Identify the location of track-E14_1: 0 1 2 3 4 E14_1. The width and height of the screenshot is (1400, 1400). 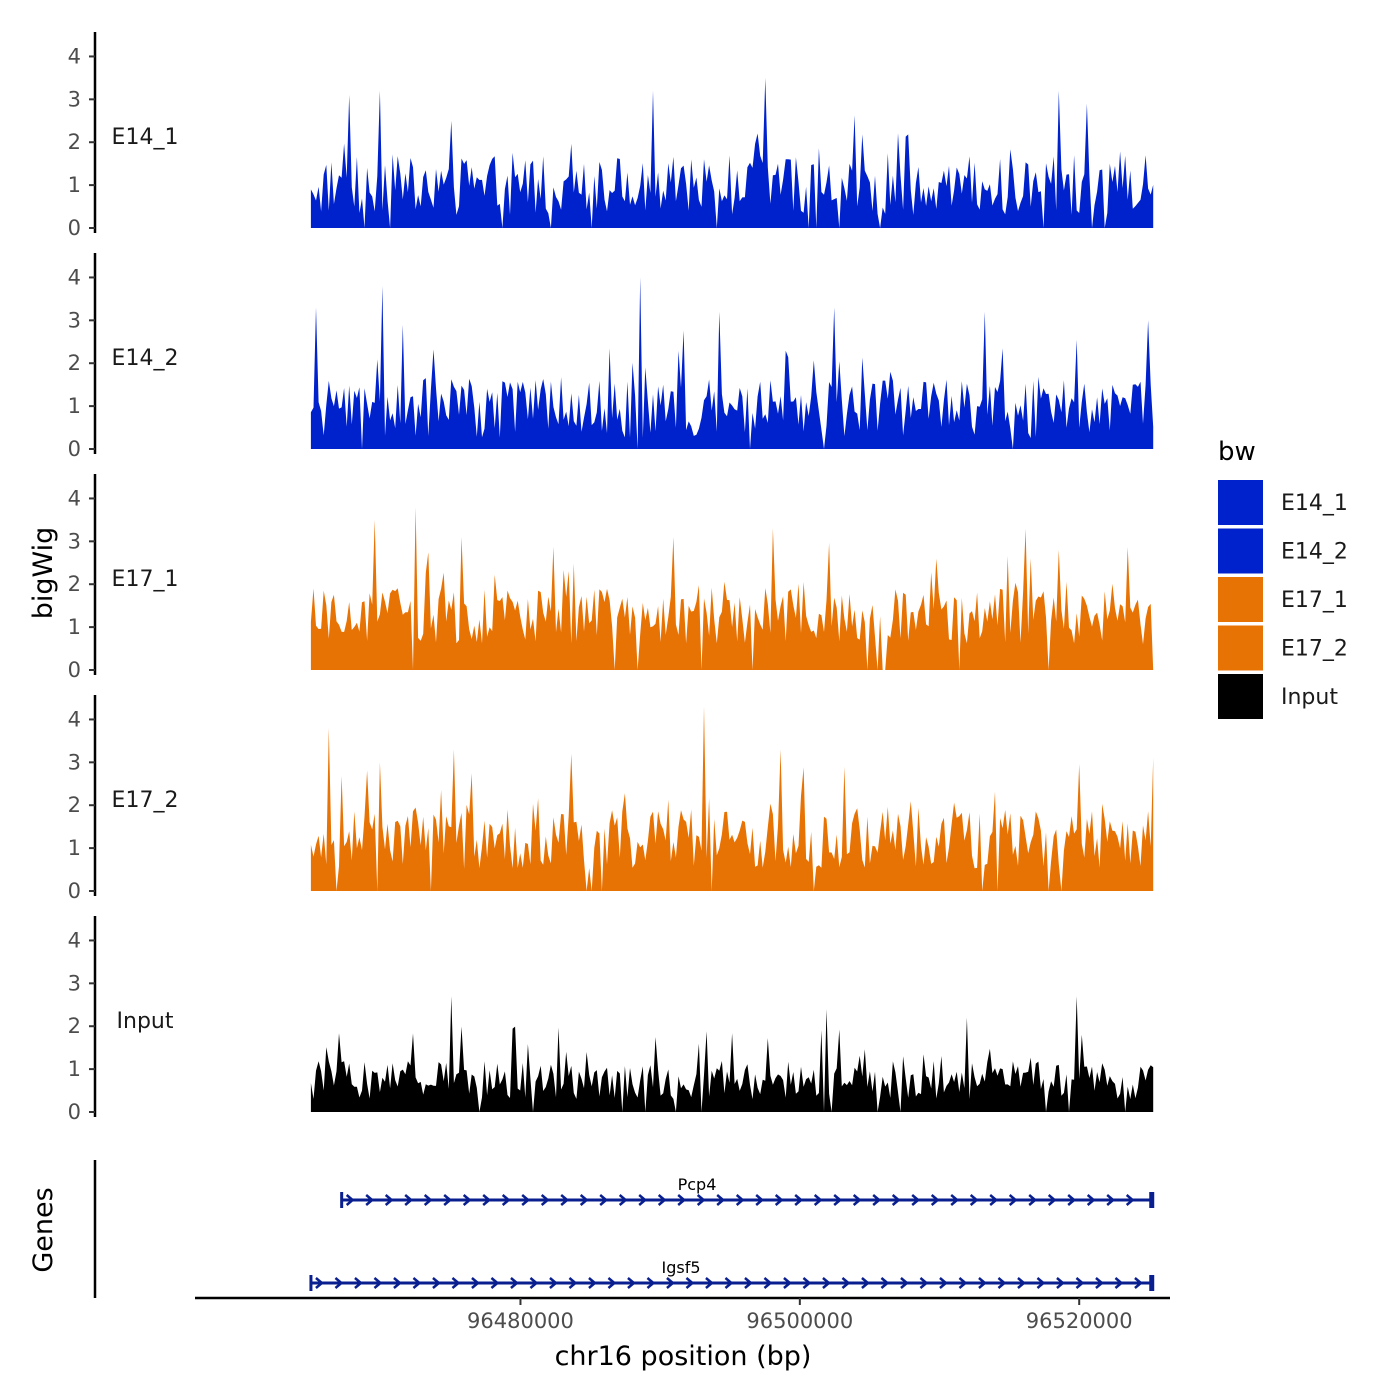
(611, 136).